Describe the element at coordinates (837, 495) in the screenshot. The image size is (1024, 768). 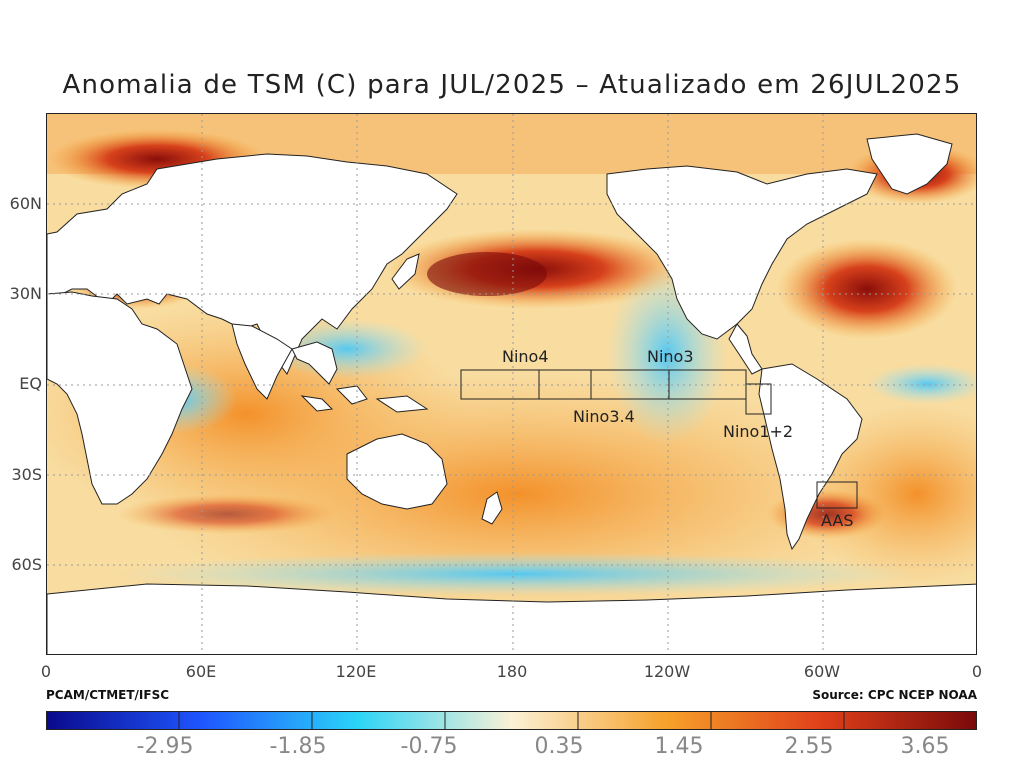
I see `aas-box` at that location.